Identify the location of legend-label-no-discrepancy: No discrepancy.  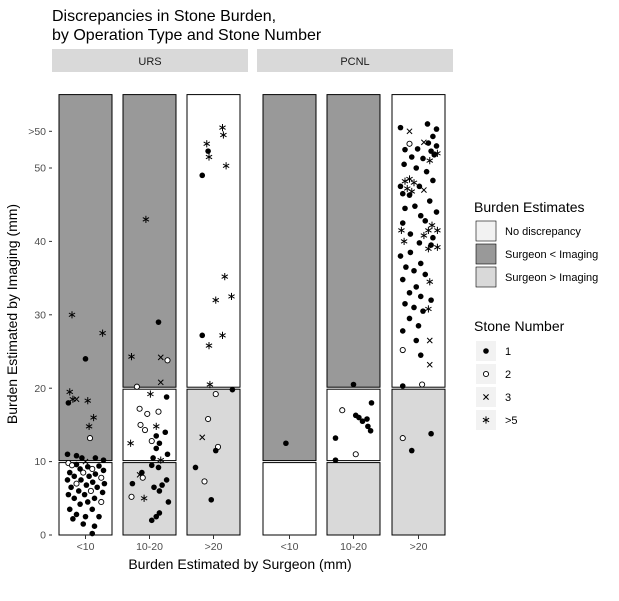
(543, 232).